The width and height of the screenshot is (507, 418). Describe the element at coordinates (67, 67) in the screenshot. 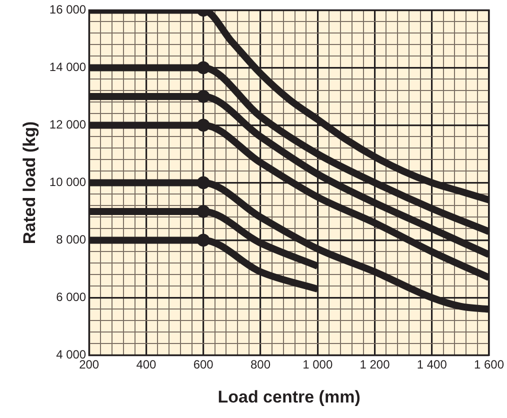

I see `y-tick-label: 14 000` at that location.